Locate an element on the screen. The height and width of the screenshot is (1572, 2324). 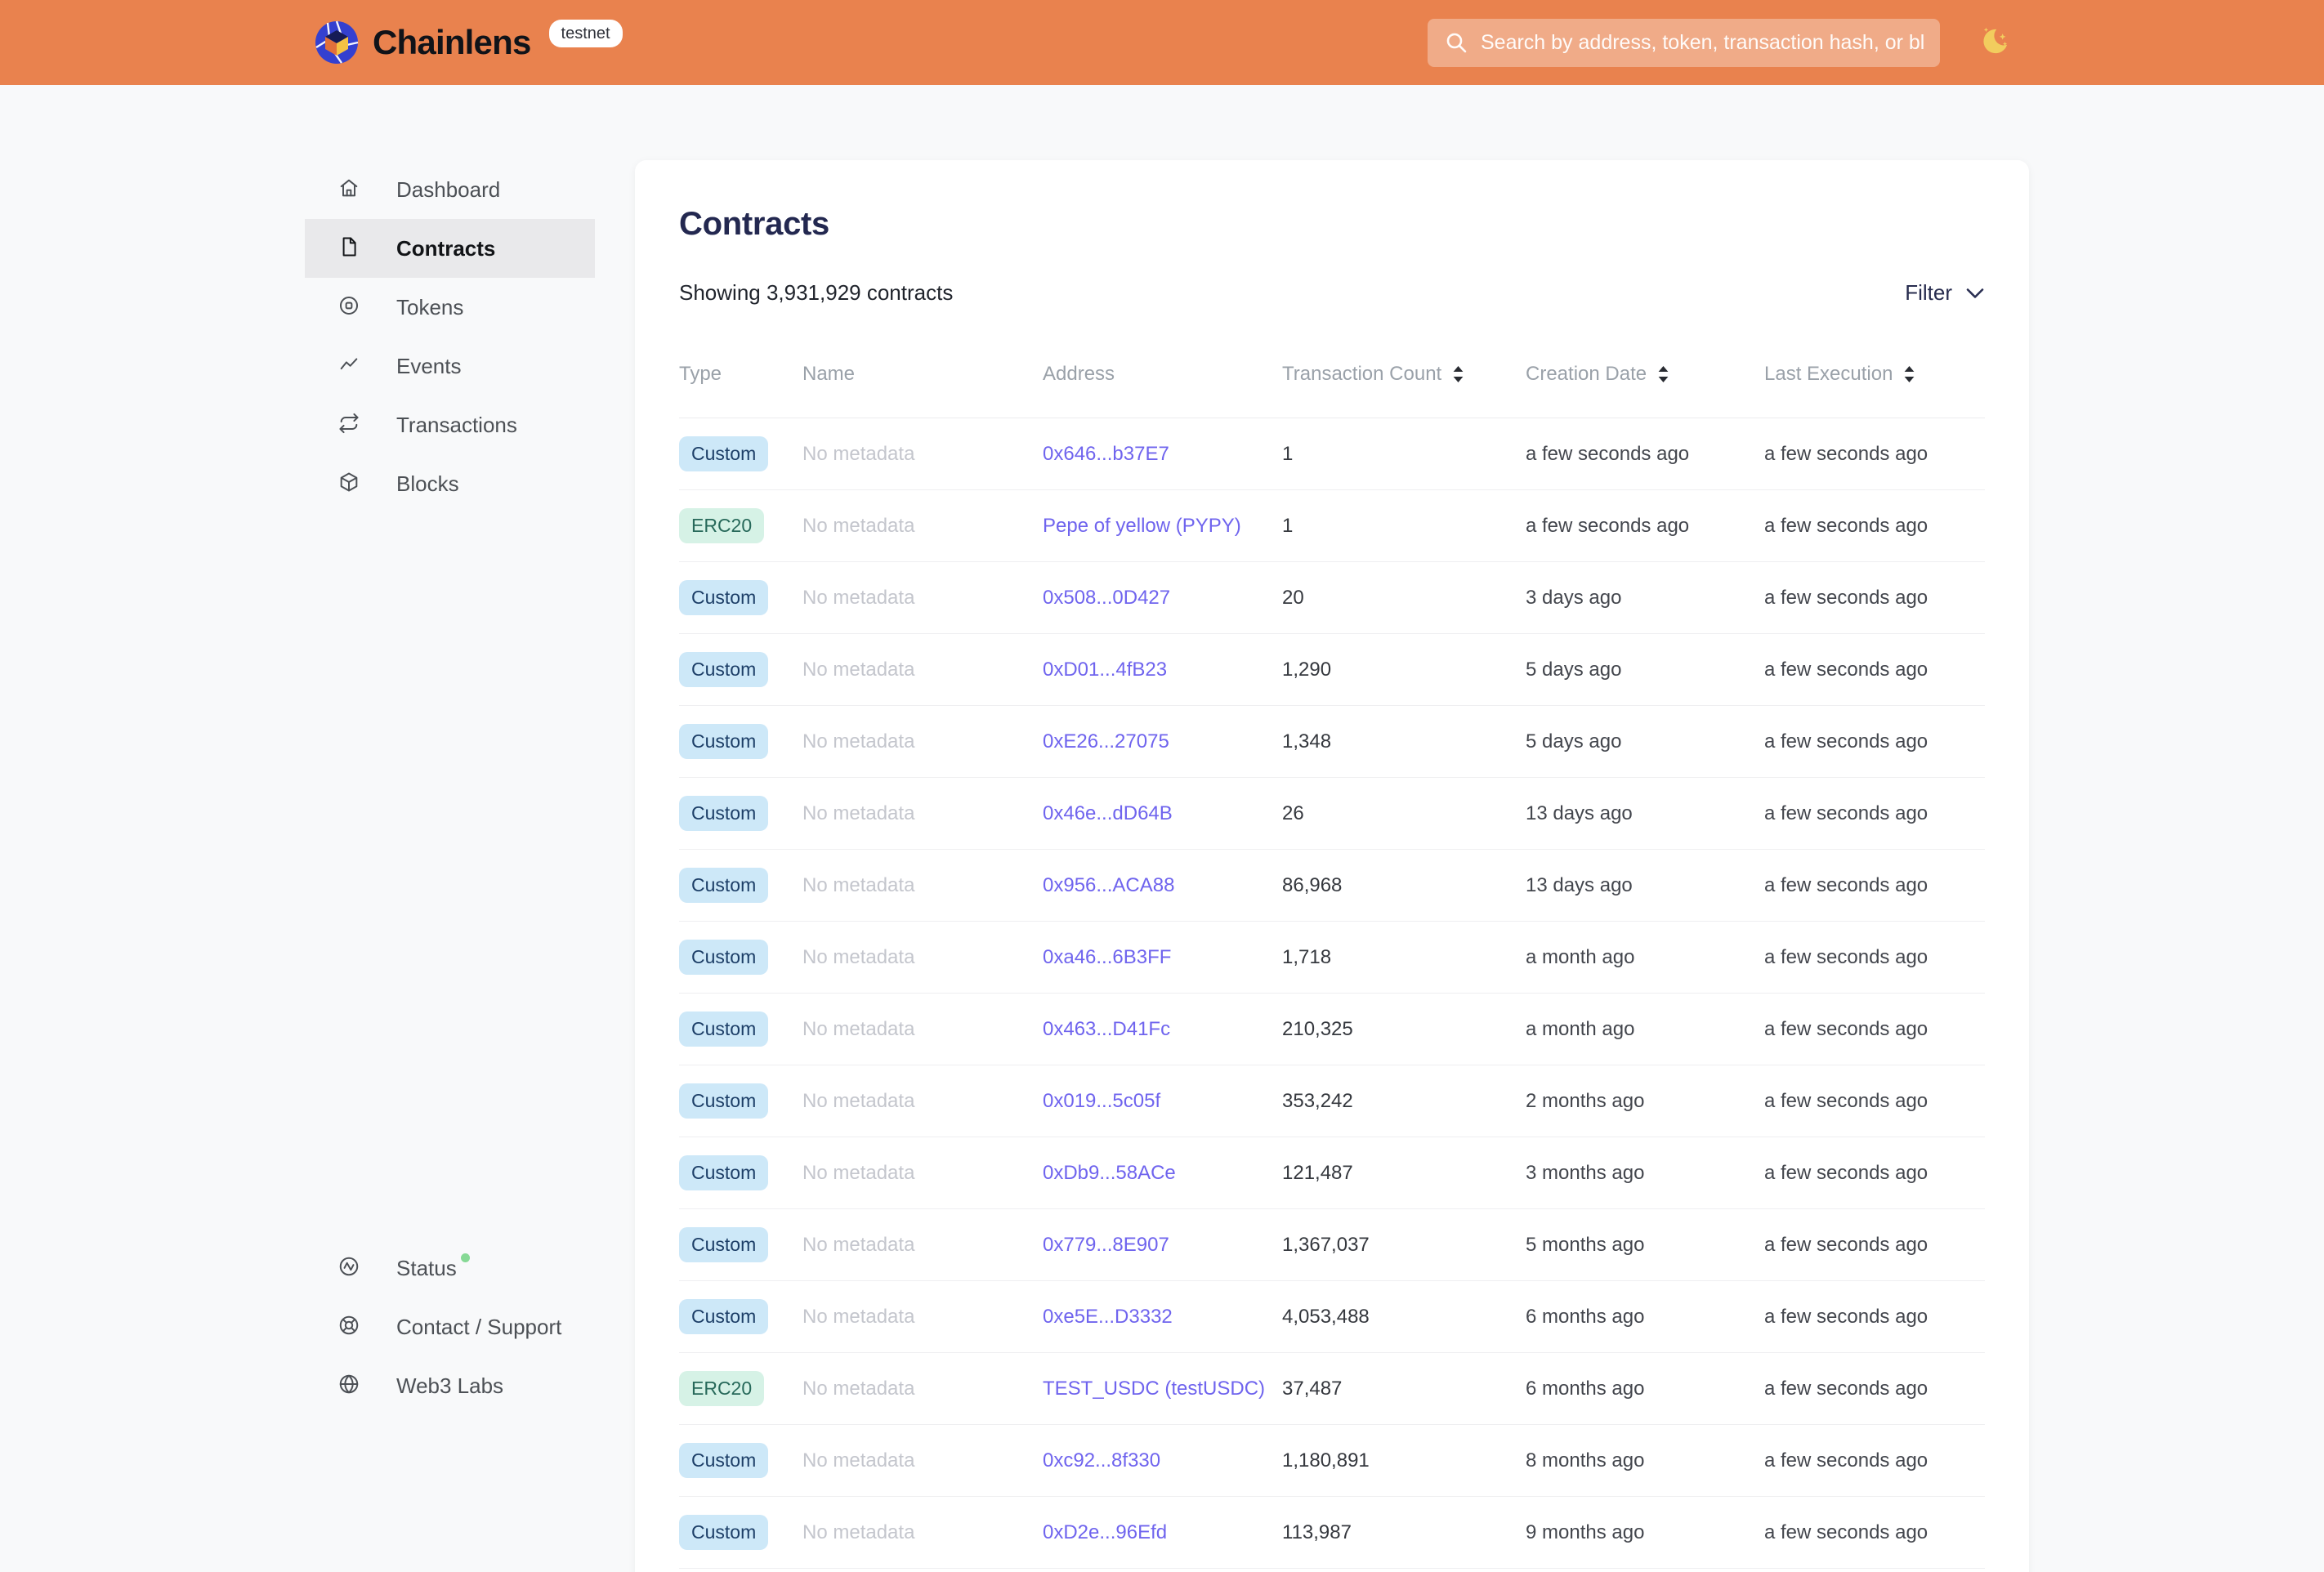
contract-address-link: 0xc92...8f330 is located at coordinates (1102, 1460).